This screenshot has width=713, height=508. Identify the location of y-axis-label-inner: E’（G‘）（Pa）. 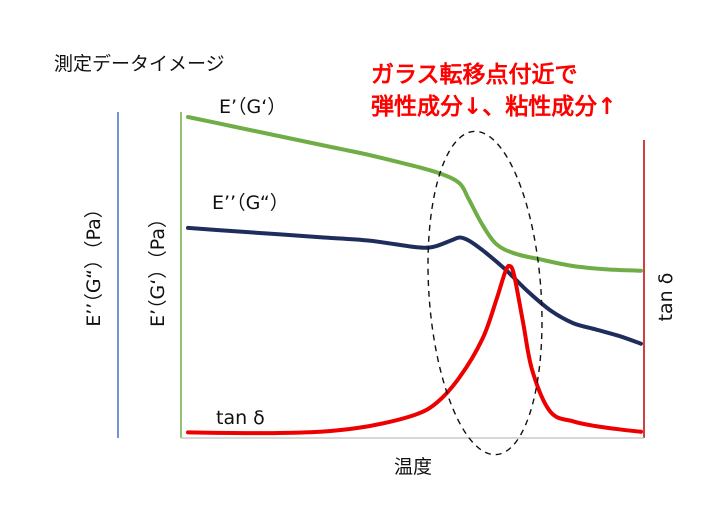
(158, 268).